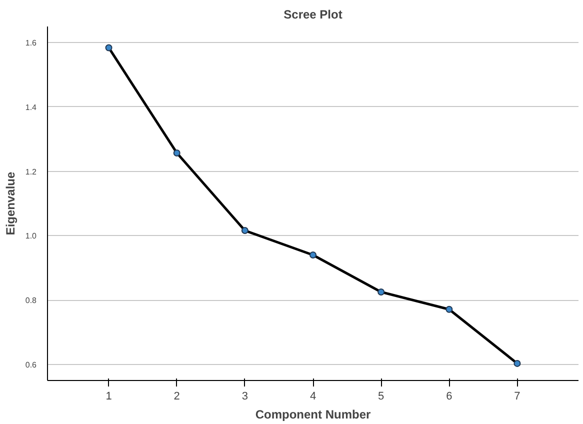 The width and height of the screenshot is (583, 424). Describe the element at coordinates (31, 301) in the screenshot. I see `y-tick-label: 0.8` at that location.